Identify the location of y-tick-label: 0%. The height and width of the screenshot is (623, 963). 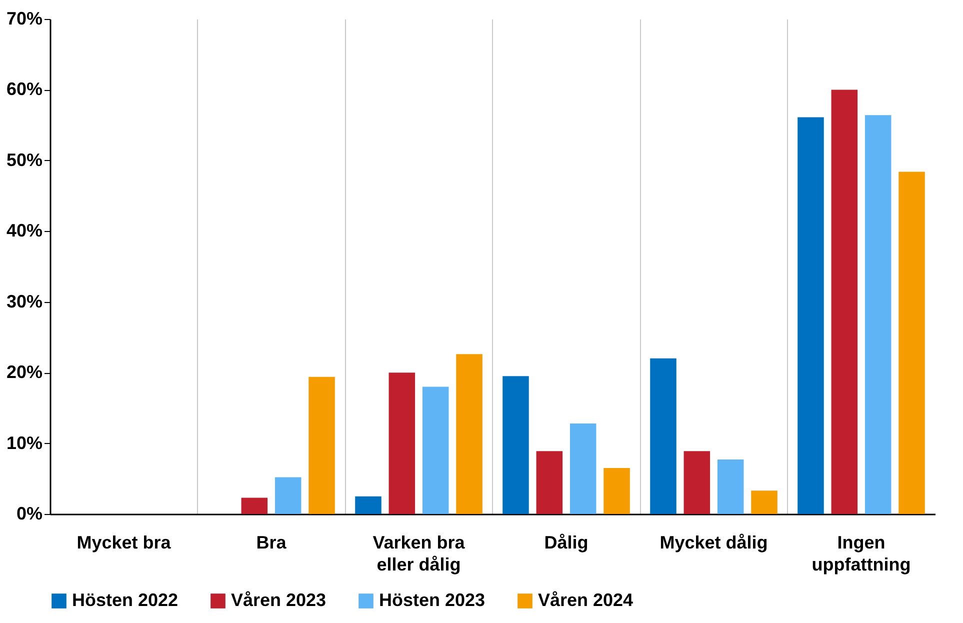
(29, 514).